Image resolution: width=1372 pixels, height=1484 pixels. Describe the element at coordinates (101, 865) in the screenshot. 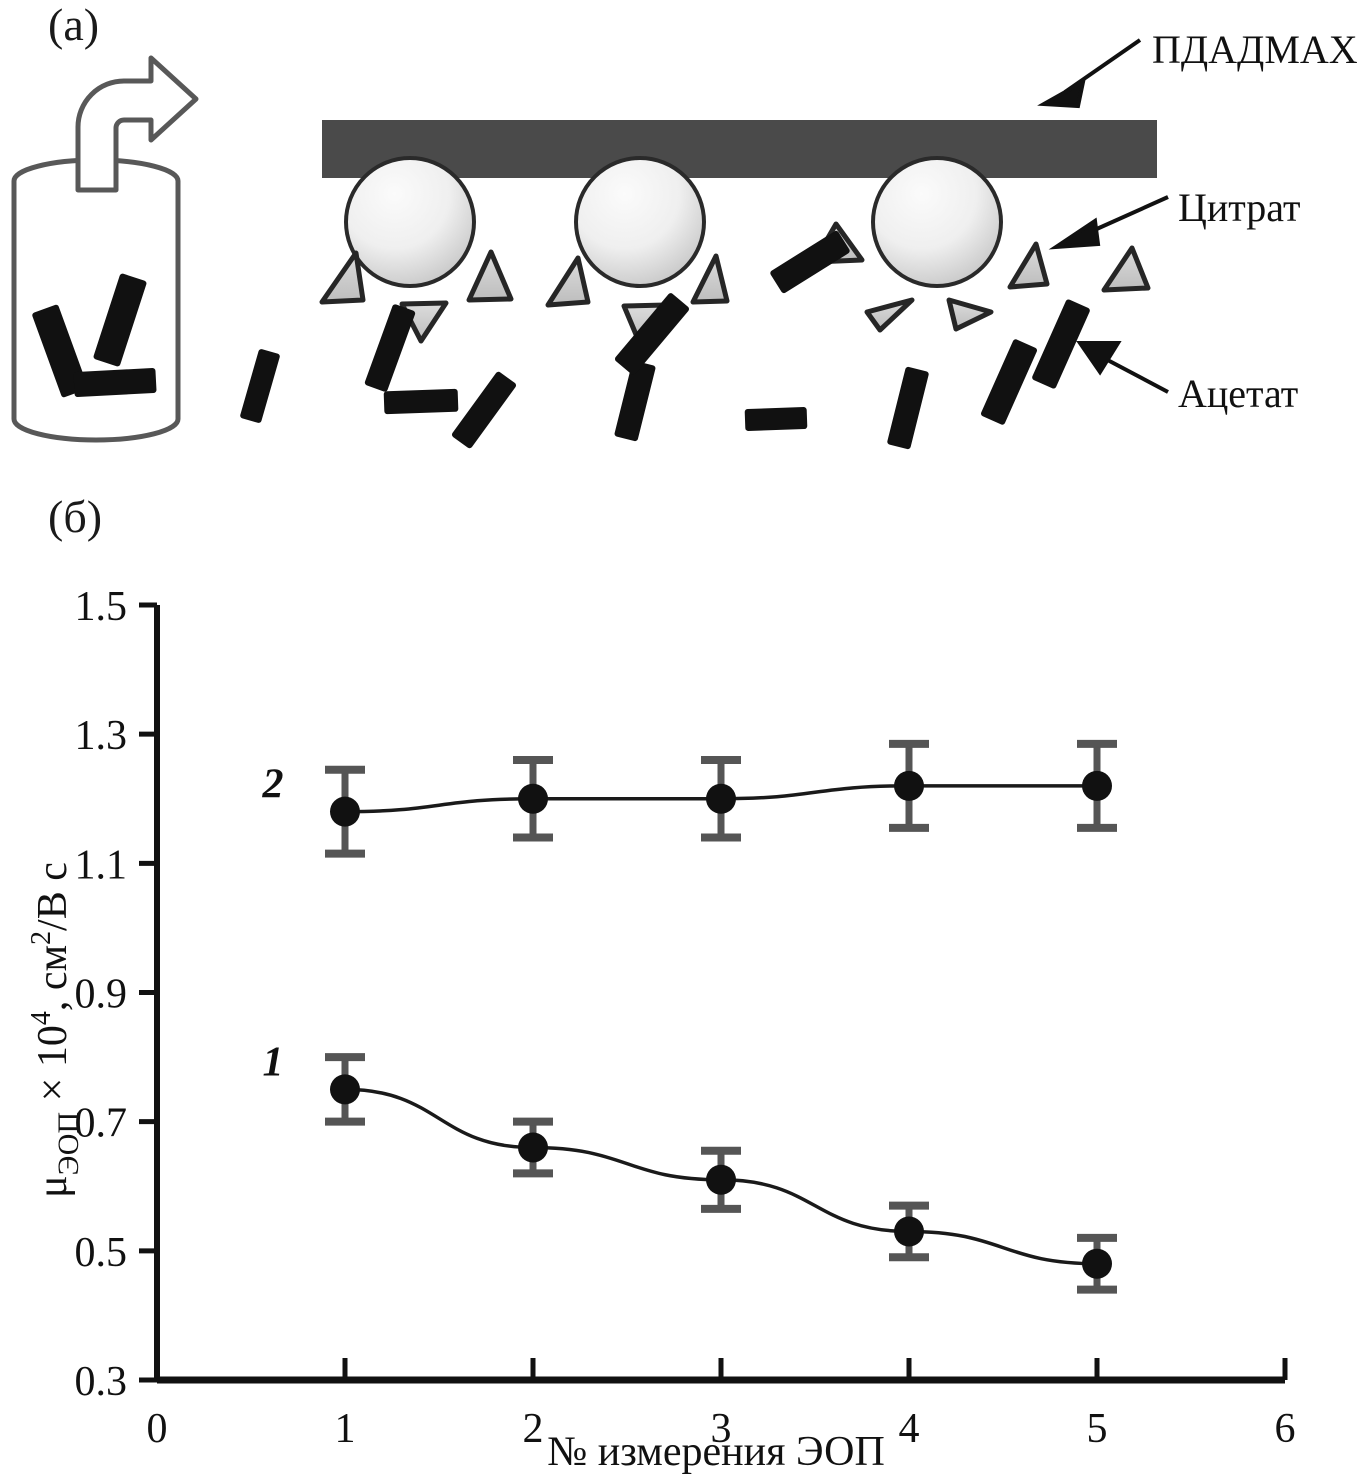

I see `y-tick-label: 1.1` at that location.